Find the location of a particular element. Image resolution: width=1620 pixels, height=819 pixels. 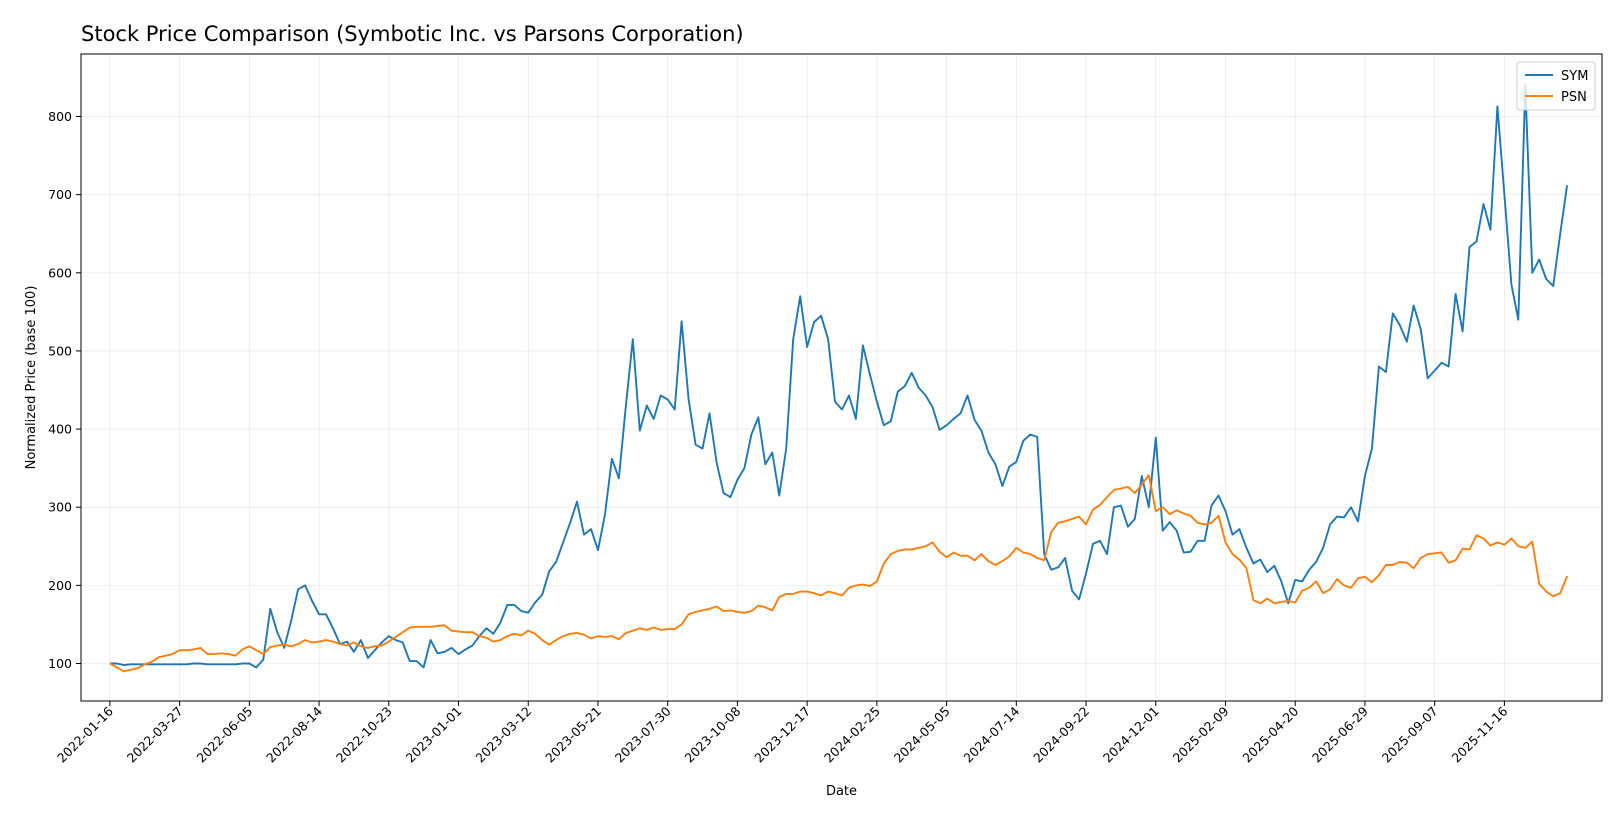

y-tick-label: 200 is located at coordinates (60, 585).